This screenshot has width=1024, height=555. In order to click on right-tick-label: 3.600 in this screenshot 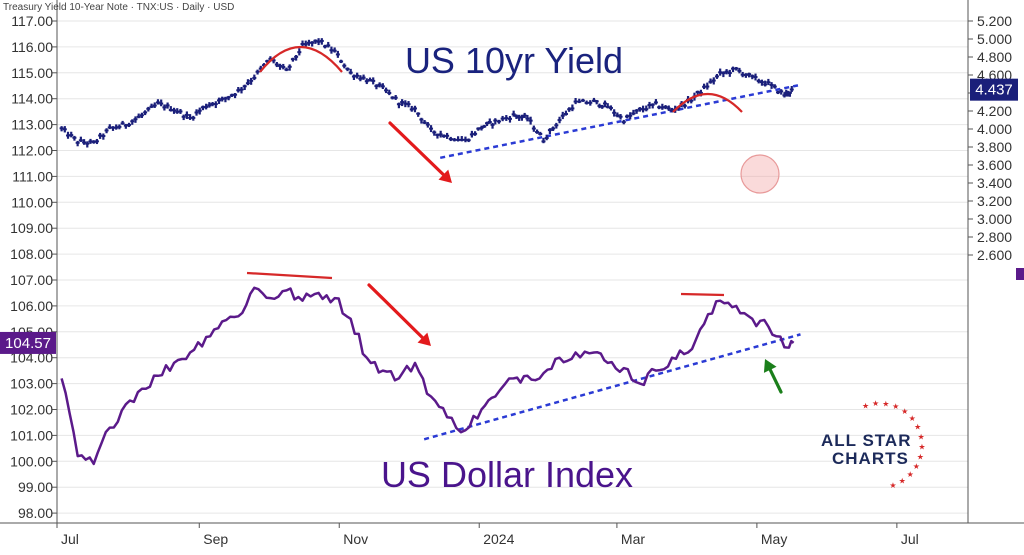, I will do `click(994, 165)`.